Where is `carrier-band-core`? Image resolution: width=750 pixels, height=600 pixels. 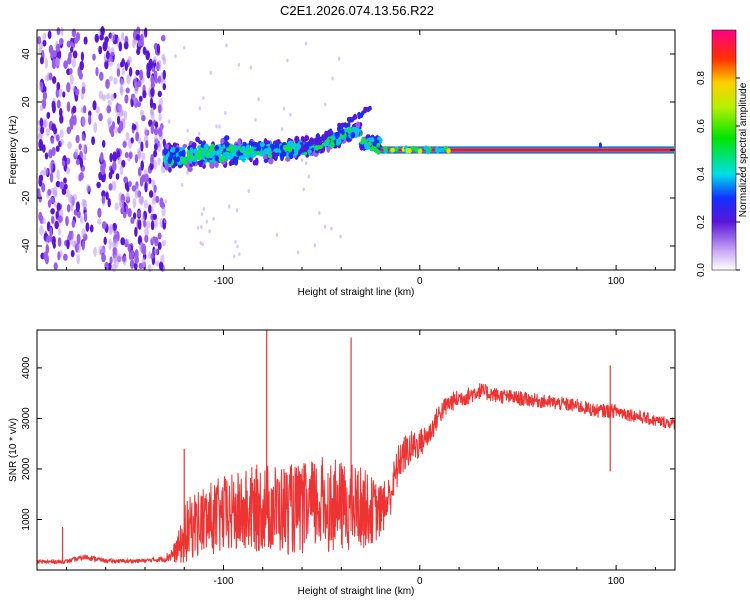 carrier-band-core is located at coordinates (527, 150).